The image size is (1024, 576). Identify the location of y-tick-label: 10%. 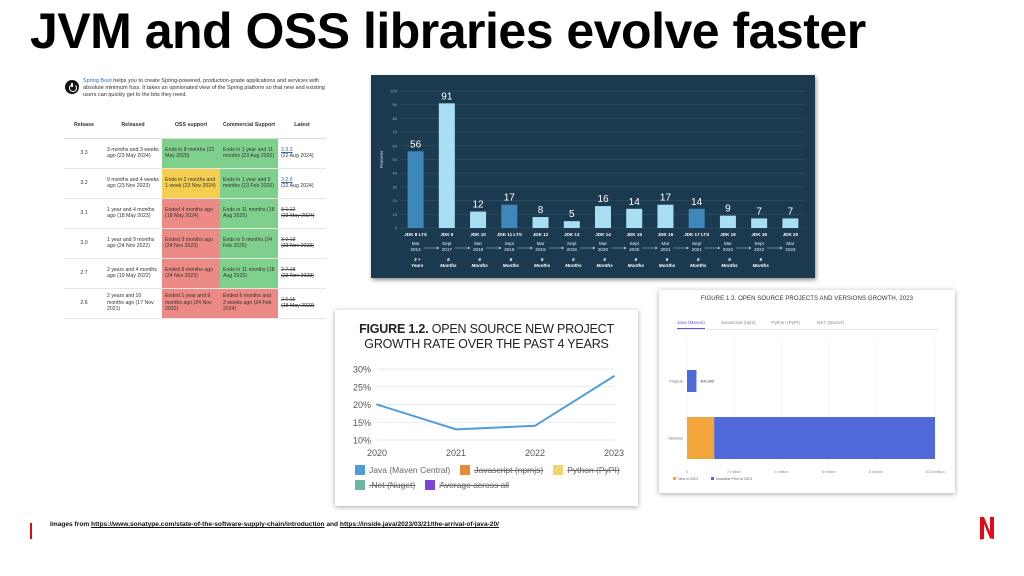
(362, 441).